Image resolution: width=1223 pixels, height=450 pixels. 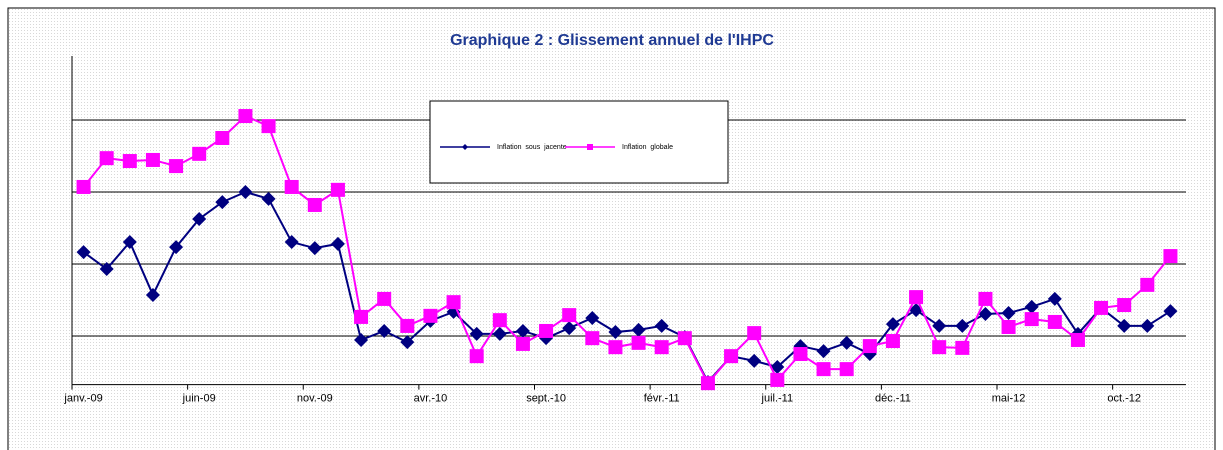 What do you see at coordinates (1009, 399) in the screenshot?
I see `x-tick-label: mai-12` at bounding box center [1009, 399].